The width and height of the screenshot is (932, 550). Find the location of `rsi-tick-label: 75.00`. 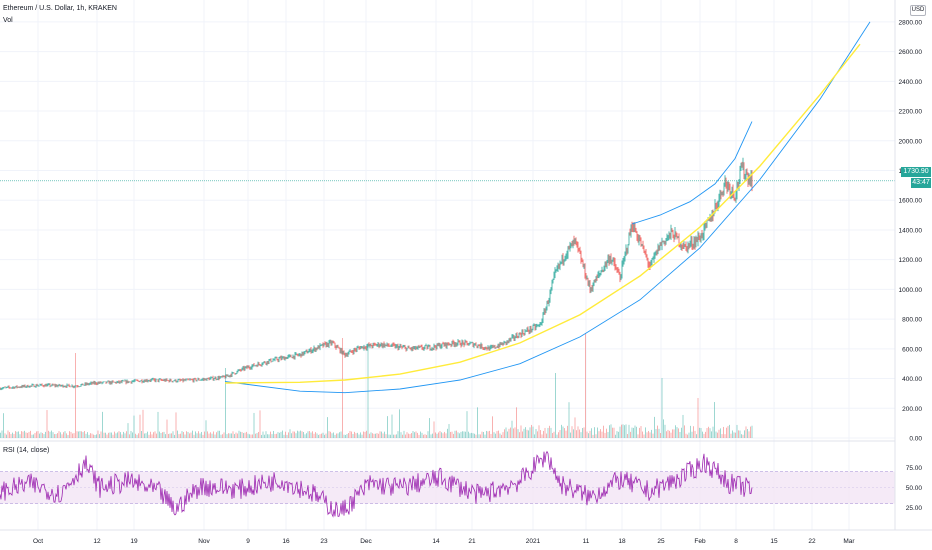

rsi-tick-label: 75.00 is located at coordinates (914, 468).